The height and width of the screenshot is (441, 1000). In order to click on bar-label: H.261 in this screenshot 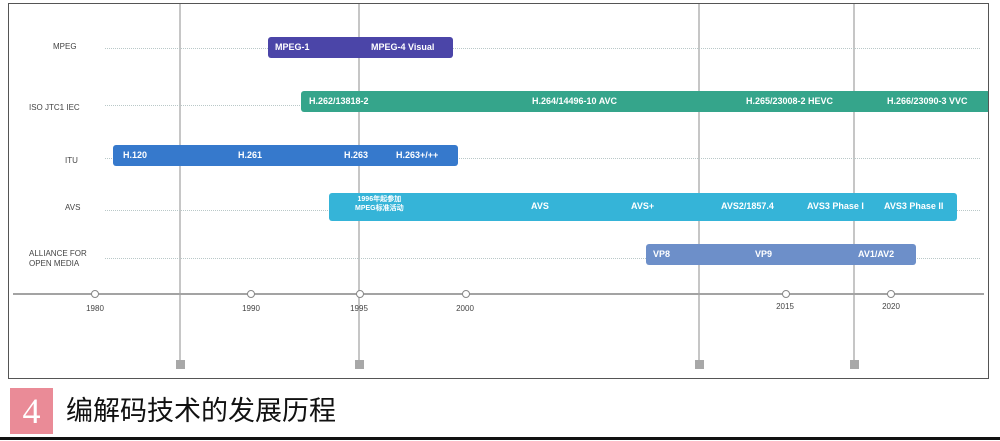, I will do `click(250, 155)`.